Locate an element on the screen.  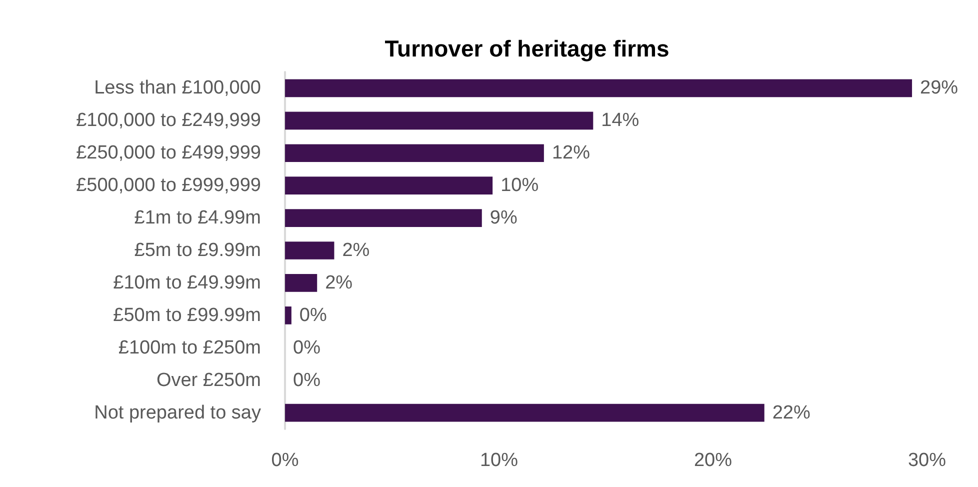
y-tick-label: Less than £100,000 is located at coordinates (177, 88).